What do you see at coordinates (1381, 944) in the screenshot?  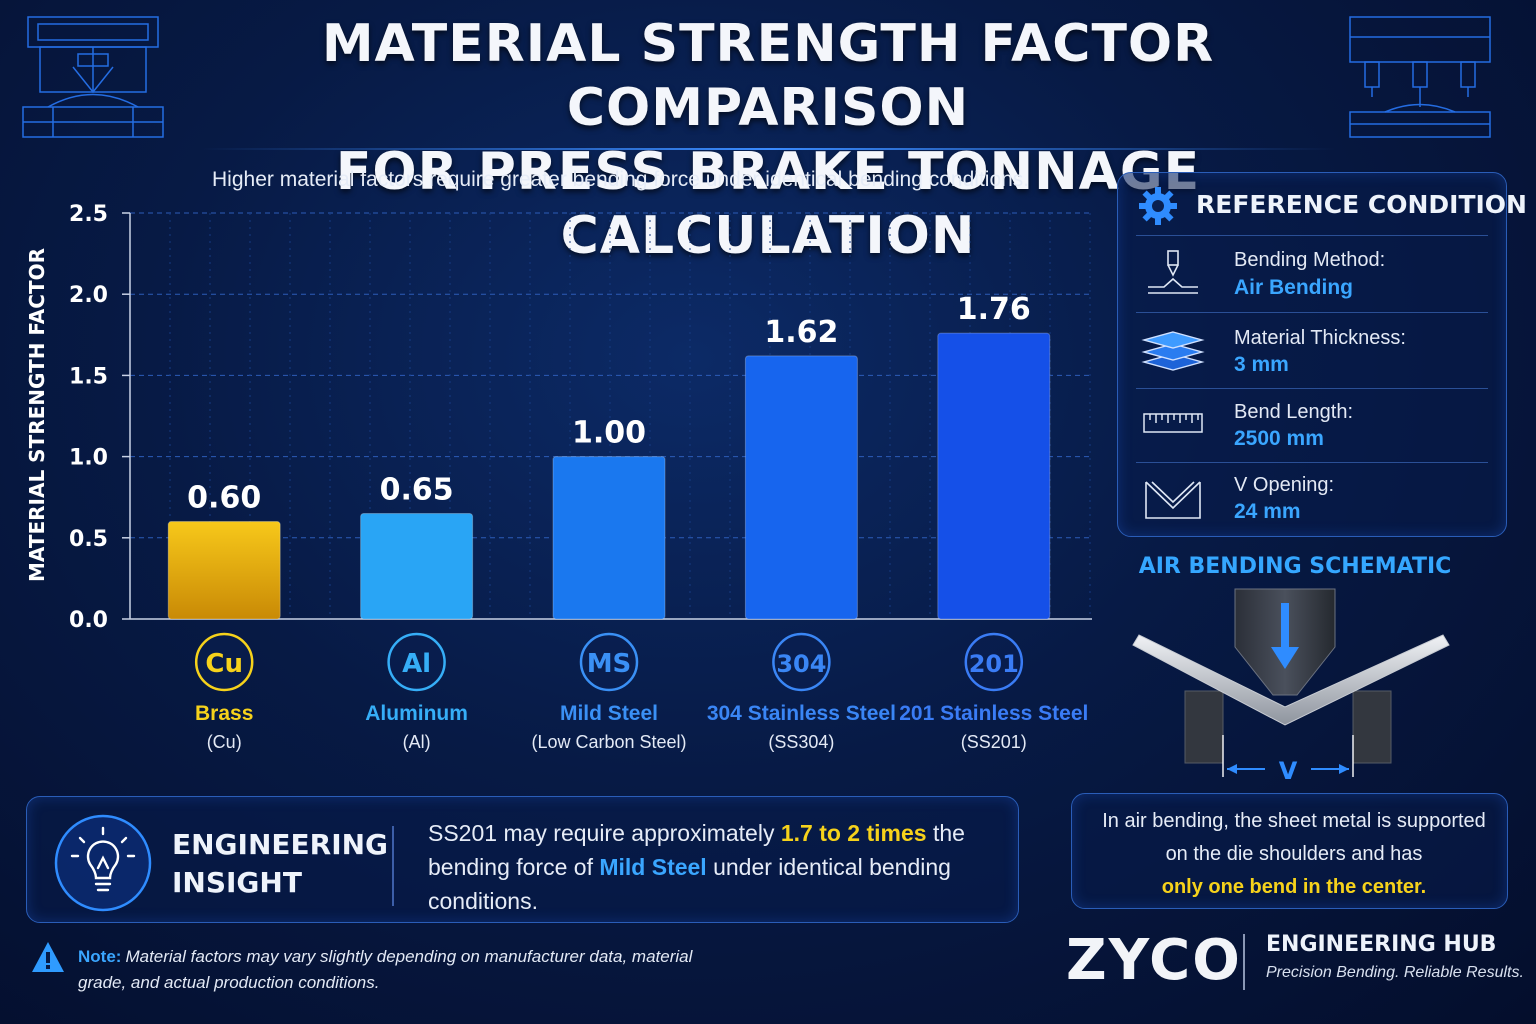 I see `brand-hub-name: ENGINEERING HUB` at bounding box center [1381, 944].